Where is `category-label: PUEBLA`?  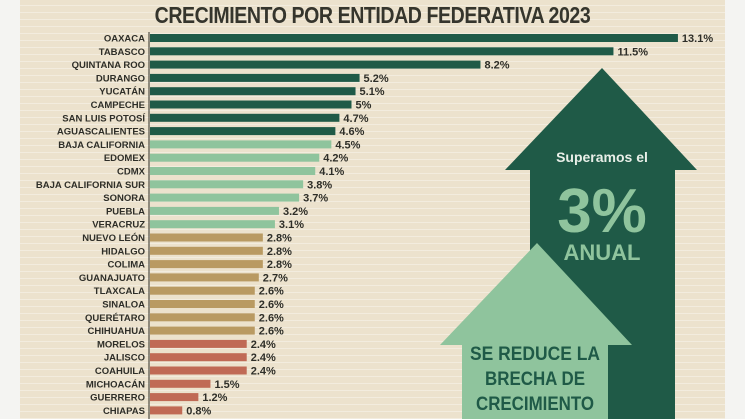
category-label: PUEBLA is located at coordinates (125, 211).